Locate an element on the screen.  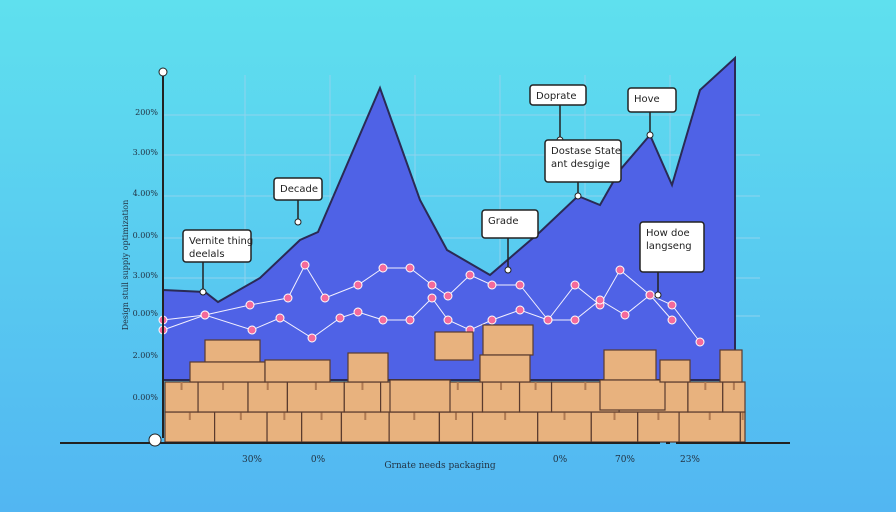
y-tick-label: 2.00% is located at coordinates (146, 355).